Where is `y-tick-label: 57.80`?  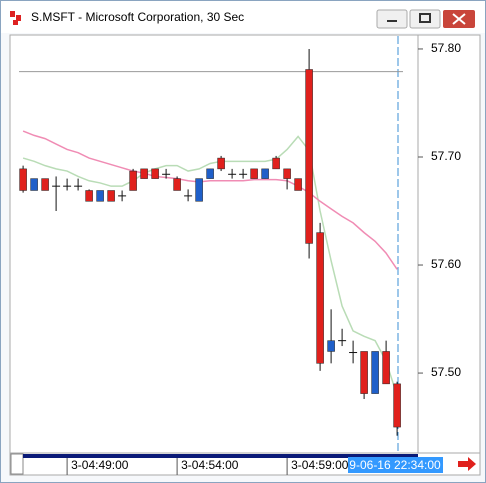 y-tick-label: 57.80 is located at coordinates (446, 48).